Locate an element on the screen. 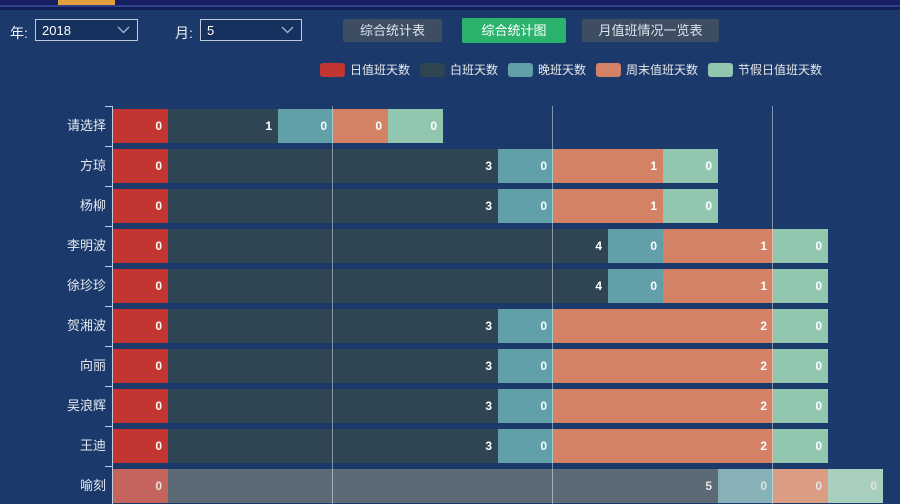  legend-item: 白班天数 is located at coordinates (458, 69).